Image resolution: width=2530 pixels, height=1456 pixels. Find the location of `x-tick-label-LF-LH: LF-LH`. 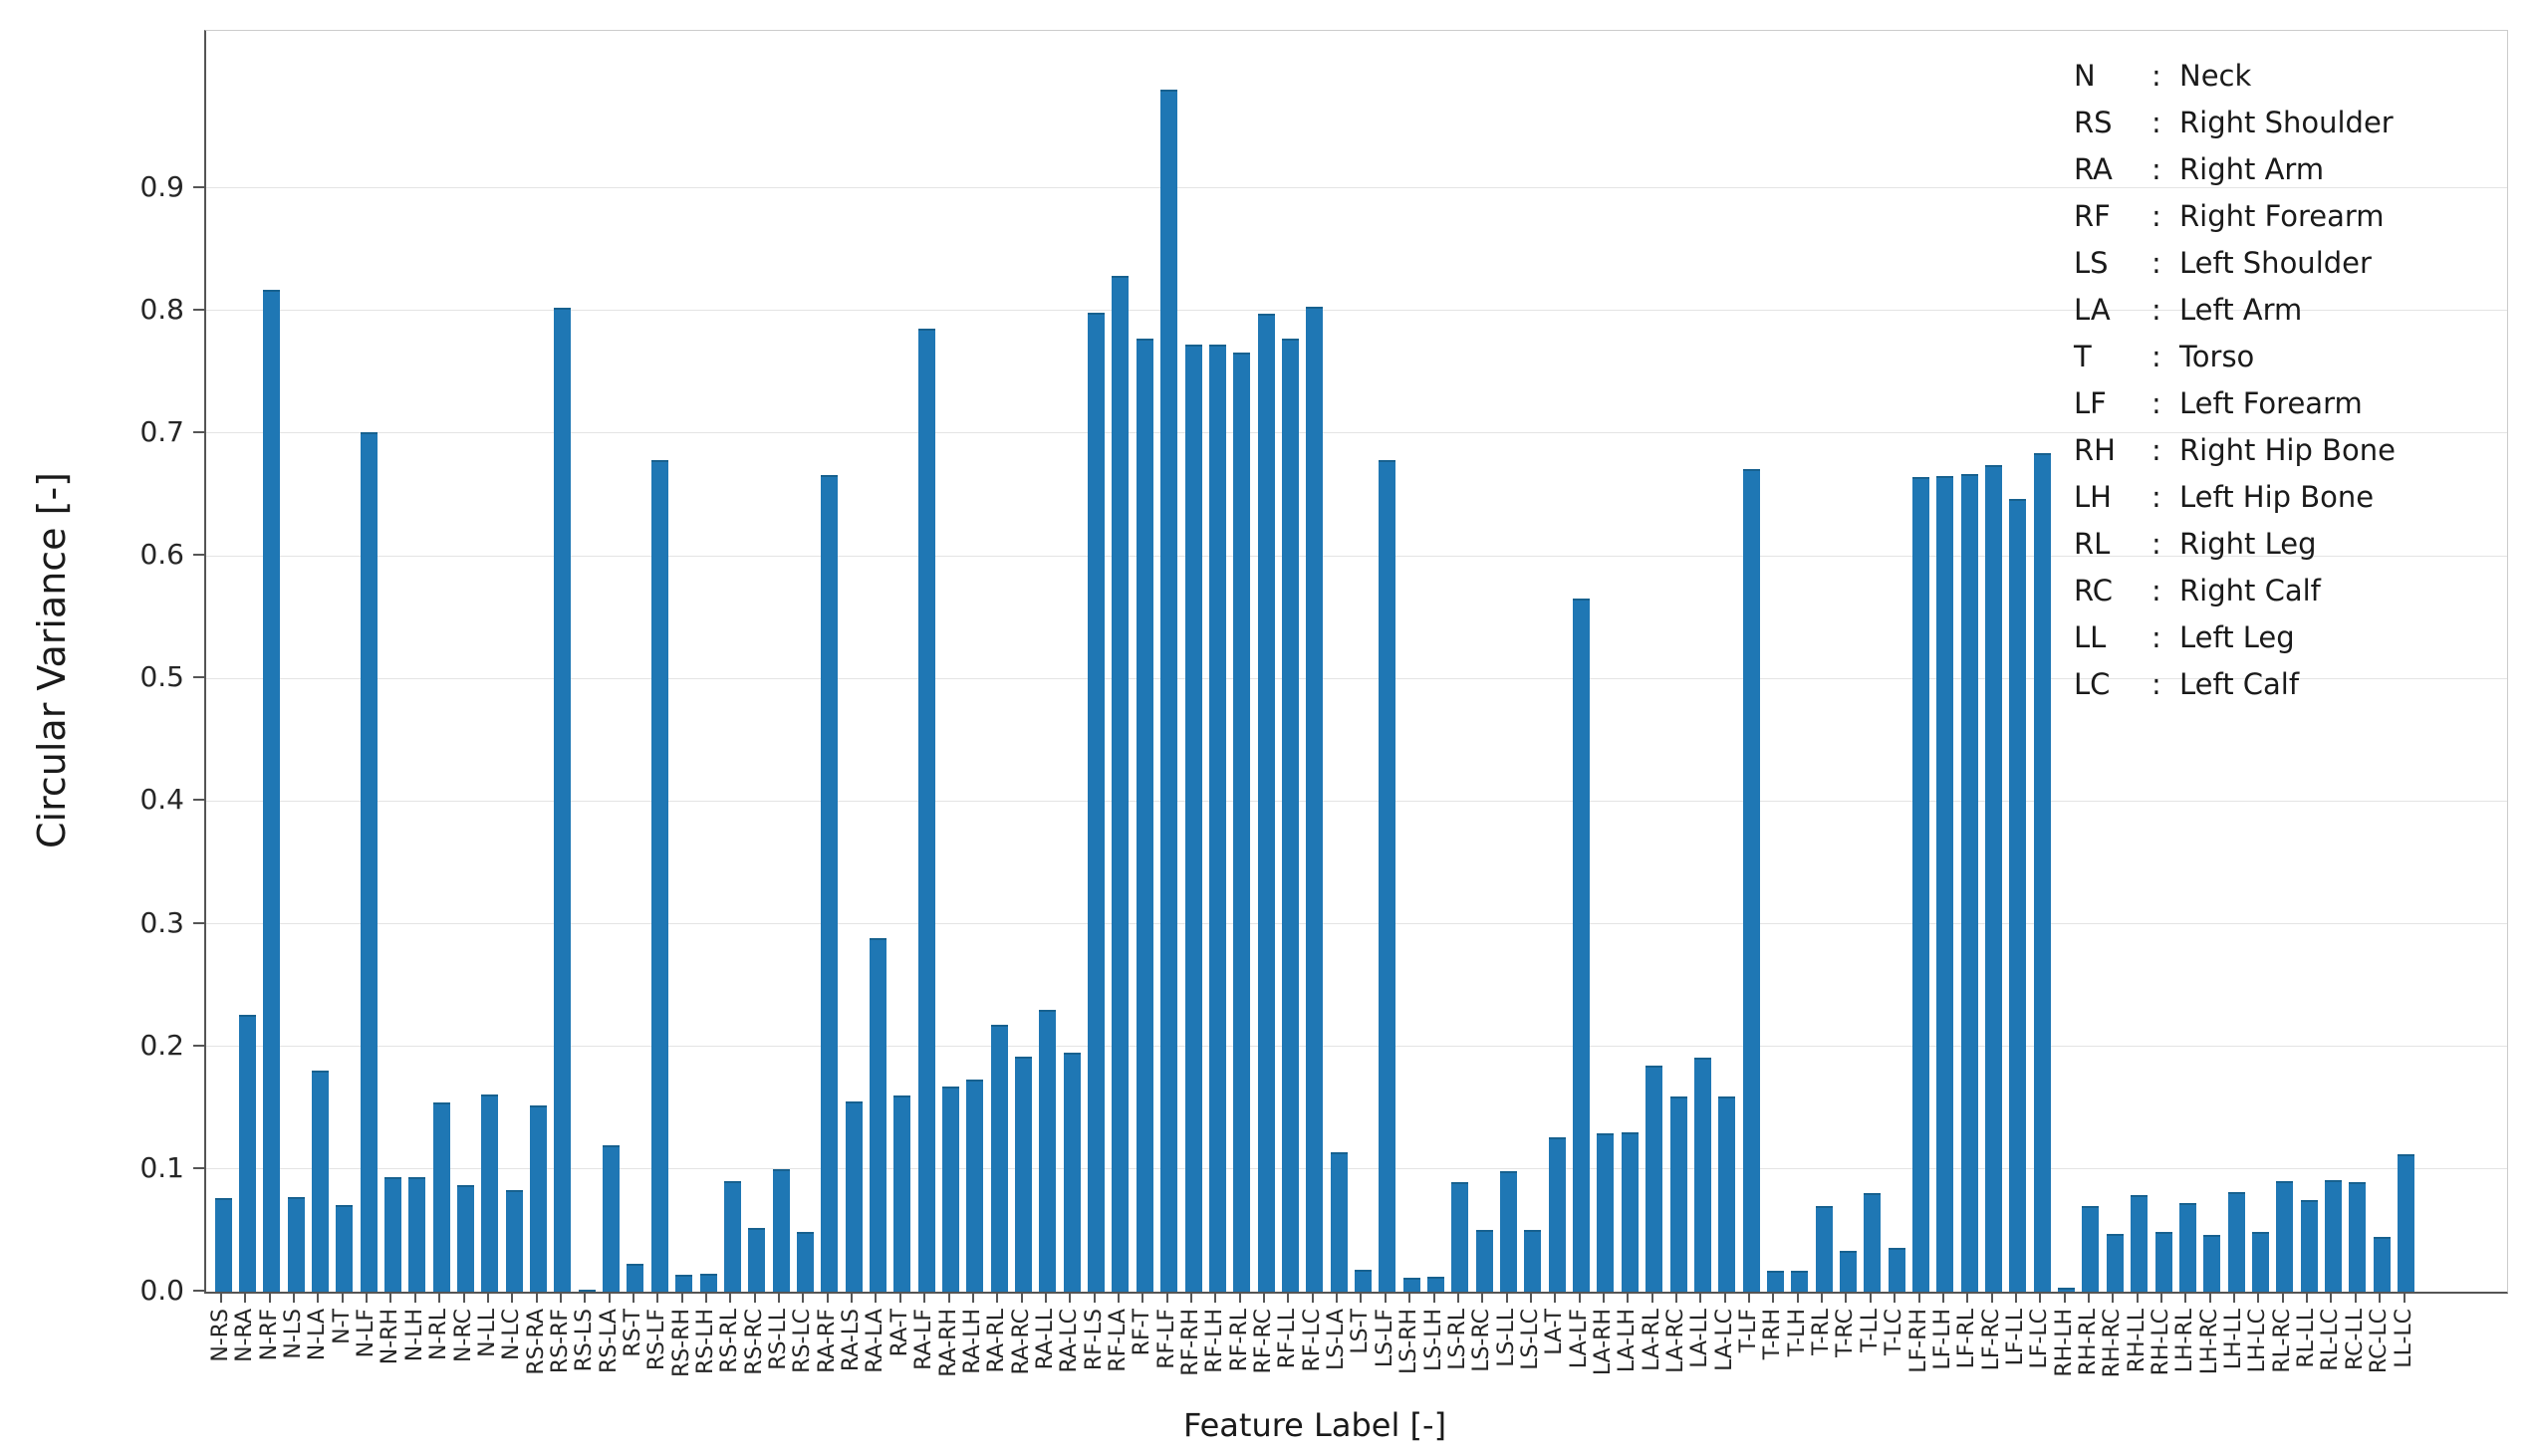

x-tick-label-LF-LH: LF-LH is located at coordinates (1942, 1339).